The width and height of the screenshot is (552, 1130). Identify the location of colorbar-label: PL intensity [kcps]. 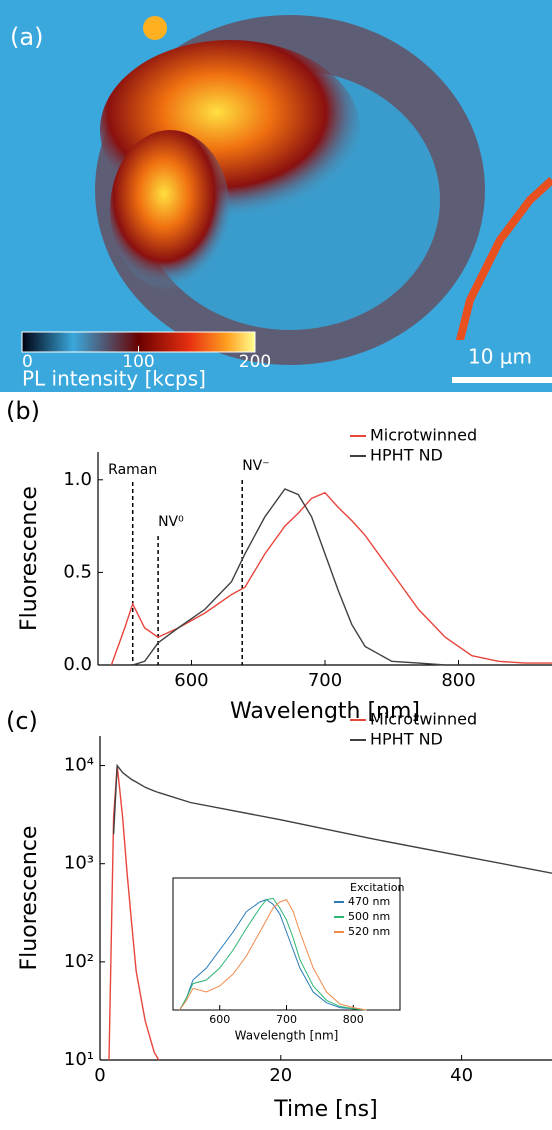
(114, 379).